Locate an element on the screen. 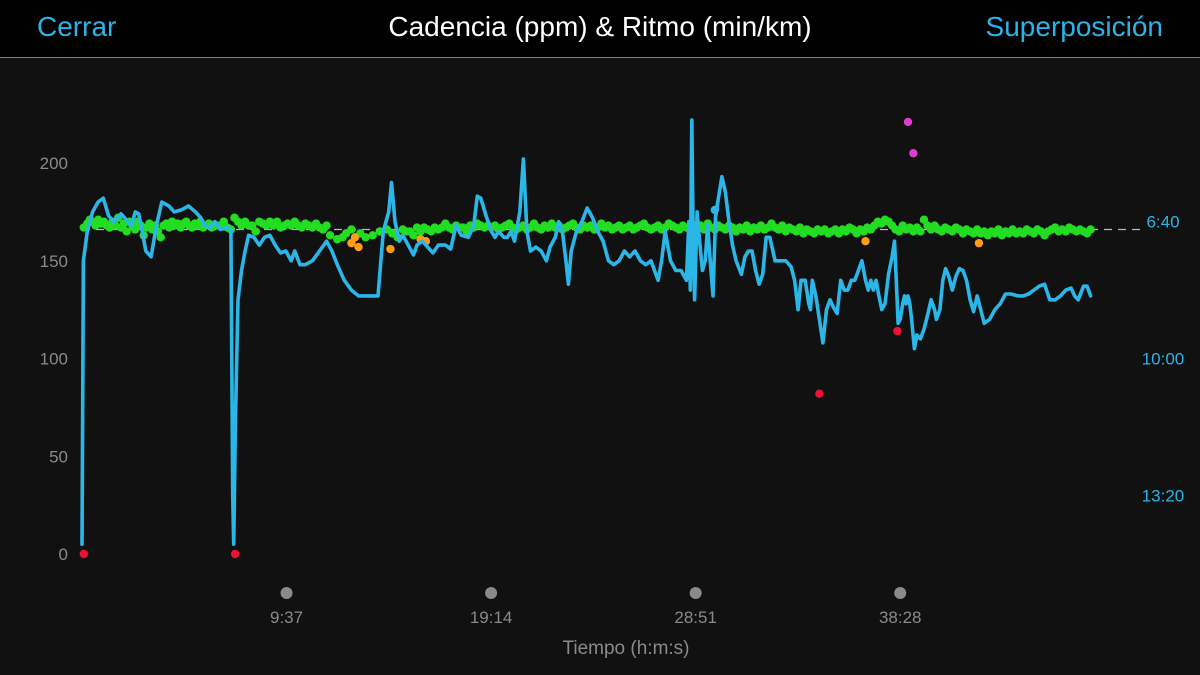 The image size is (1200, 675). y-tick-right: 10:00 is located at coordinates (1163, 359).